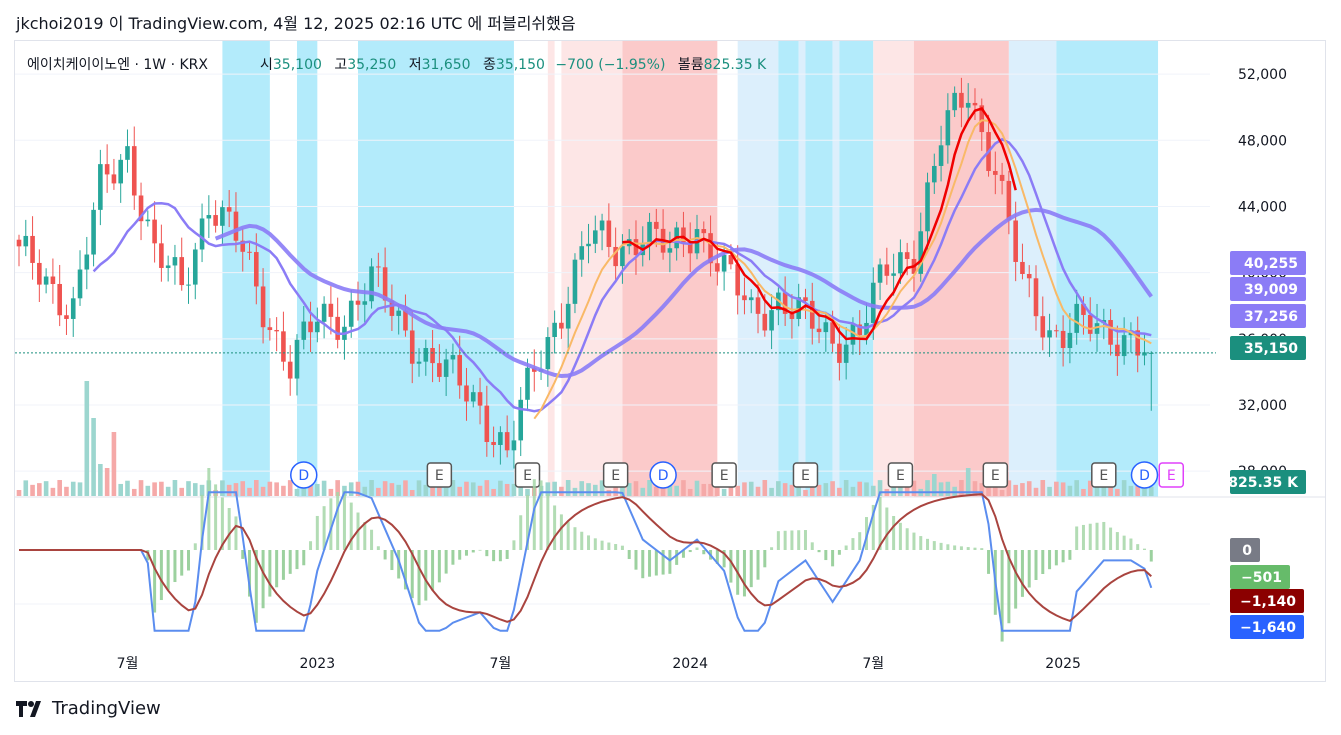  What do you see at coordinates (585, 438) in the screenshot?
I see `volume-bars` at bounding box center [585, 438].